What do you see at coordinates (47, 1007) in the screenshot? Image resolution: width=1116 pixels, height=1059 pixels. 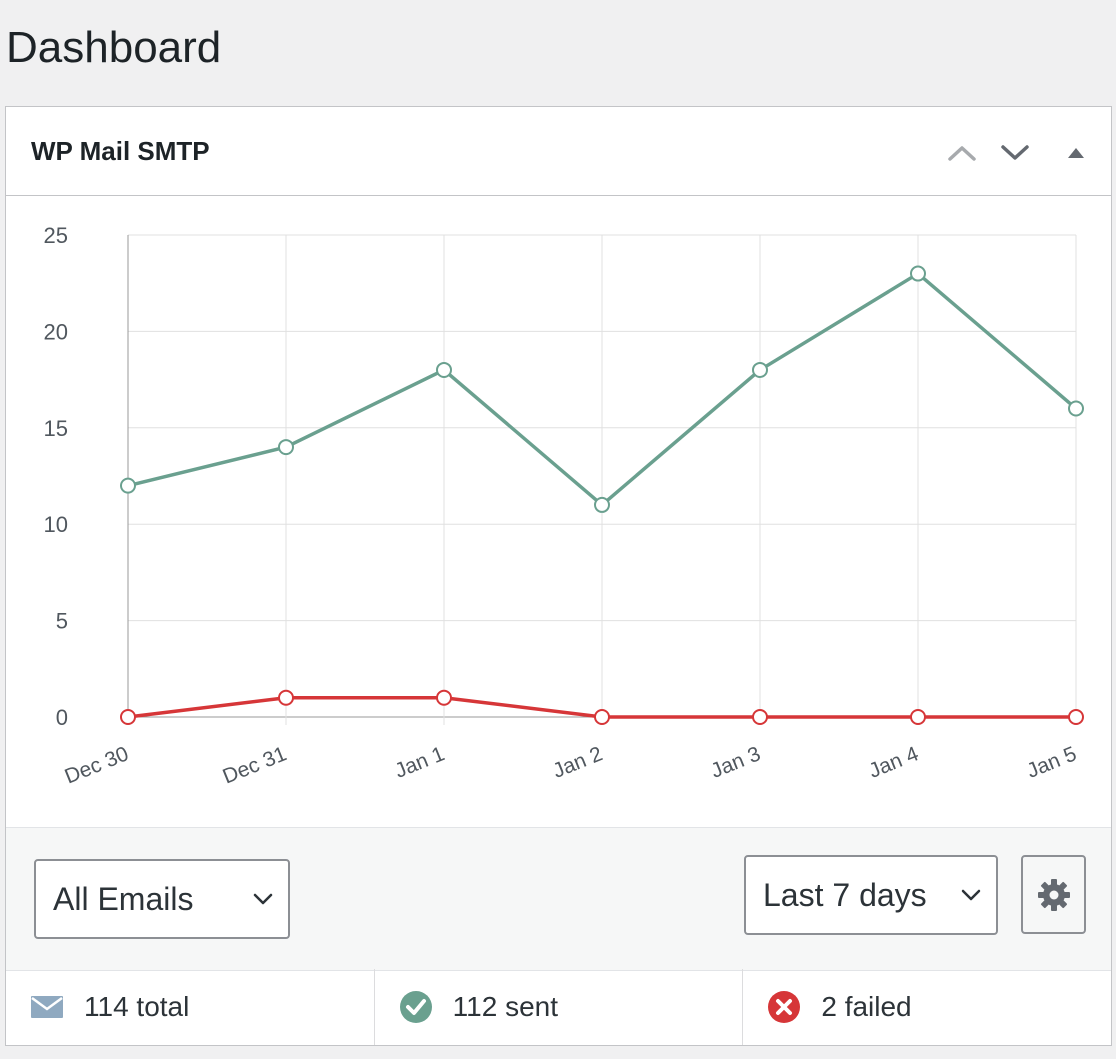 I see `envelope-icon` at bounding box center [47, 1007].